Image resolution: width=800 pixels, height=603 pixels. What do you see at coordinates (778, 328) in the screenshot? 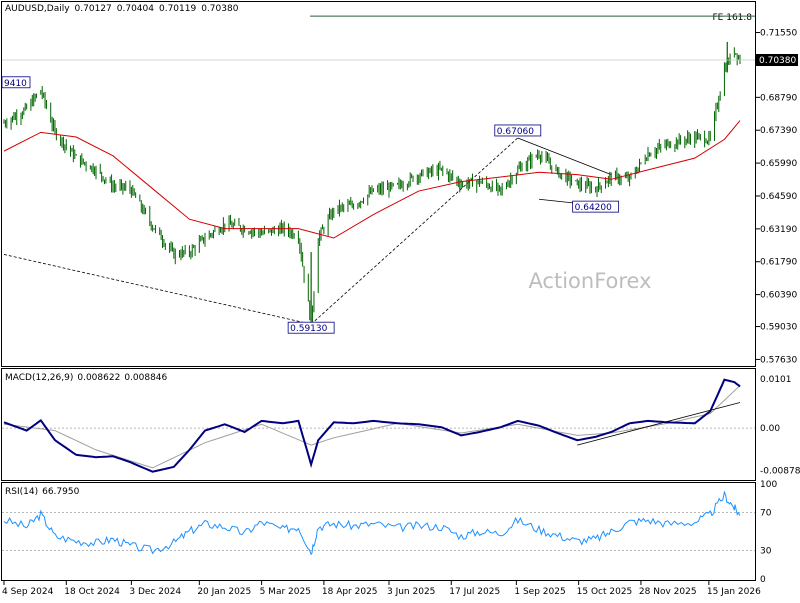
I see `price-tick-label: 0.59030` at bounding box center [778, 328].